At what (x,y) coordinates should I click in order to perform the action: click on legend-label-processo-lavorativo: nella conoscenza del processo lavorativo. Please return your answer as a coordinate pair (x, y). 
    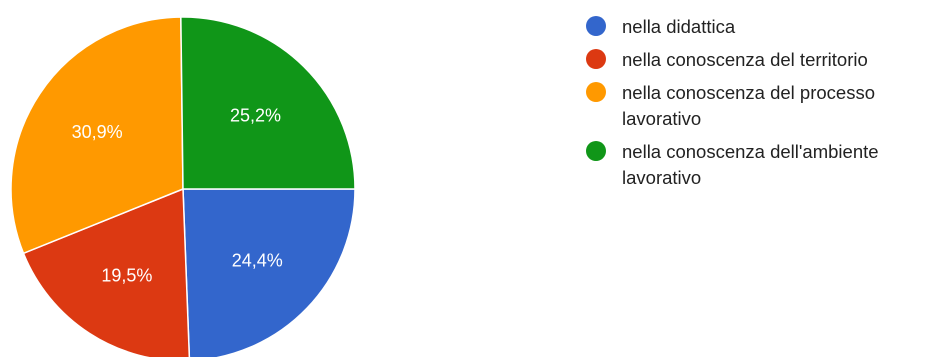
    Looking at the image, I should click on (748, 105).